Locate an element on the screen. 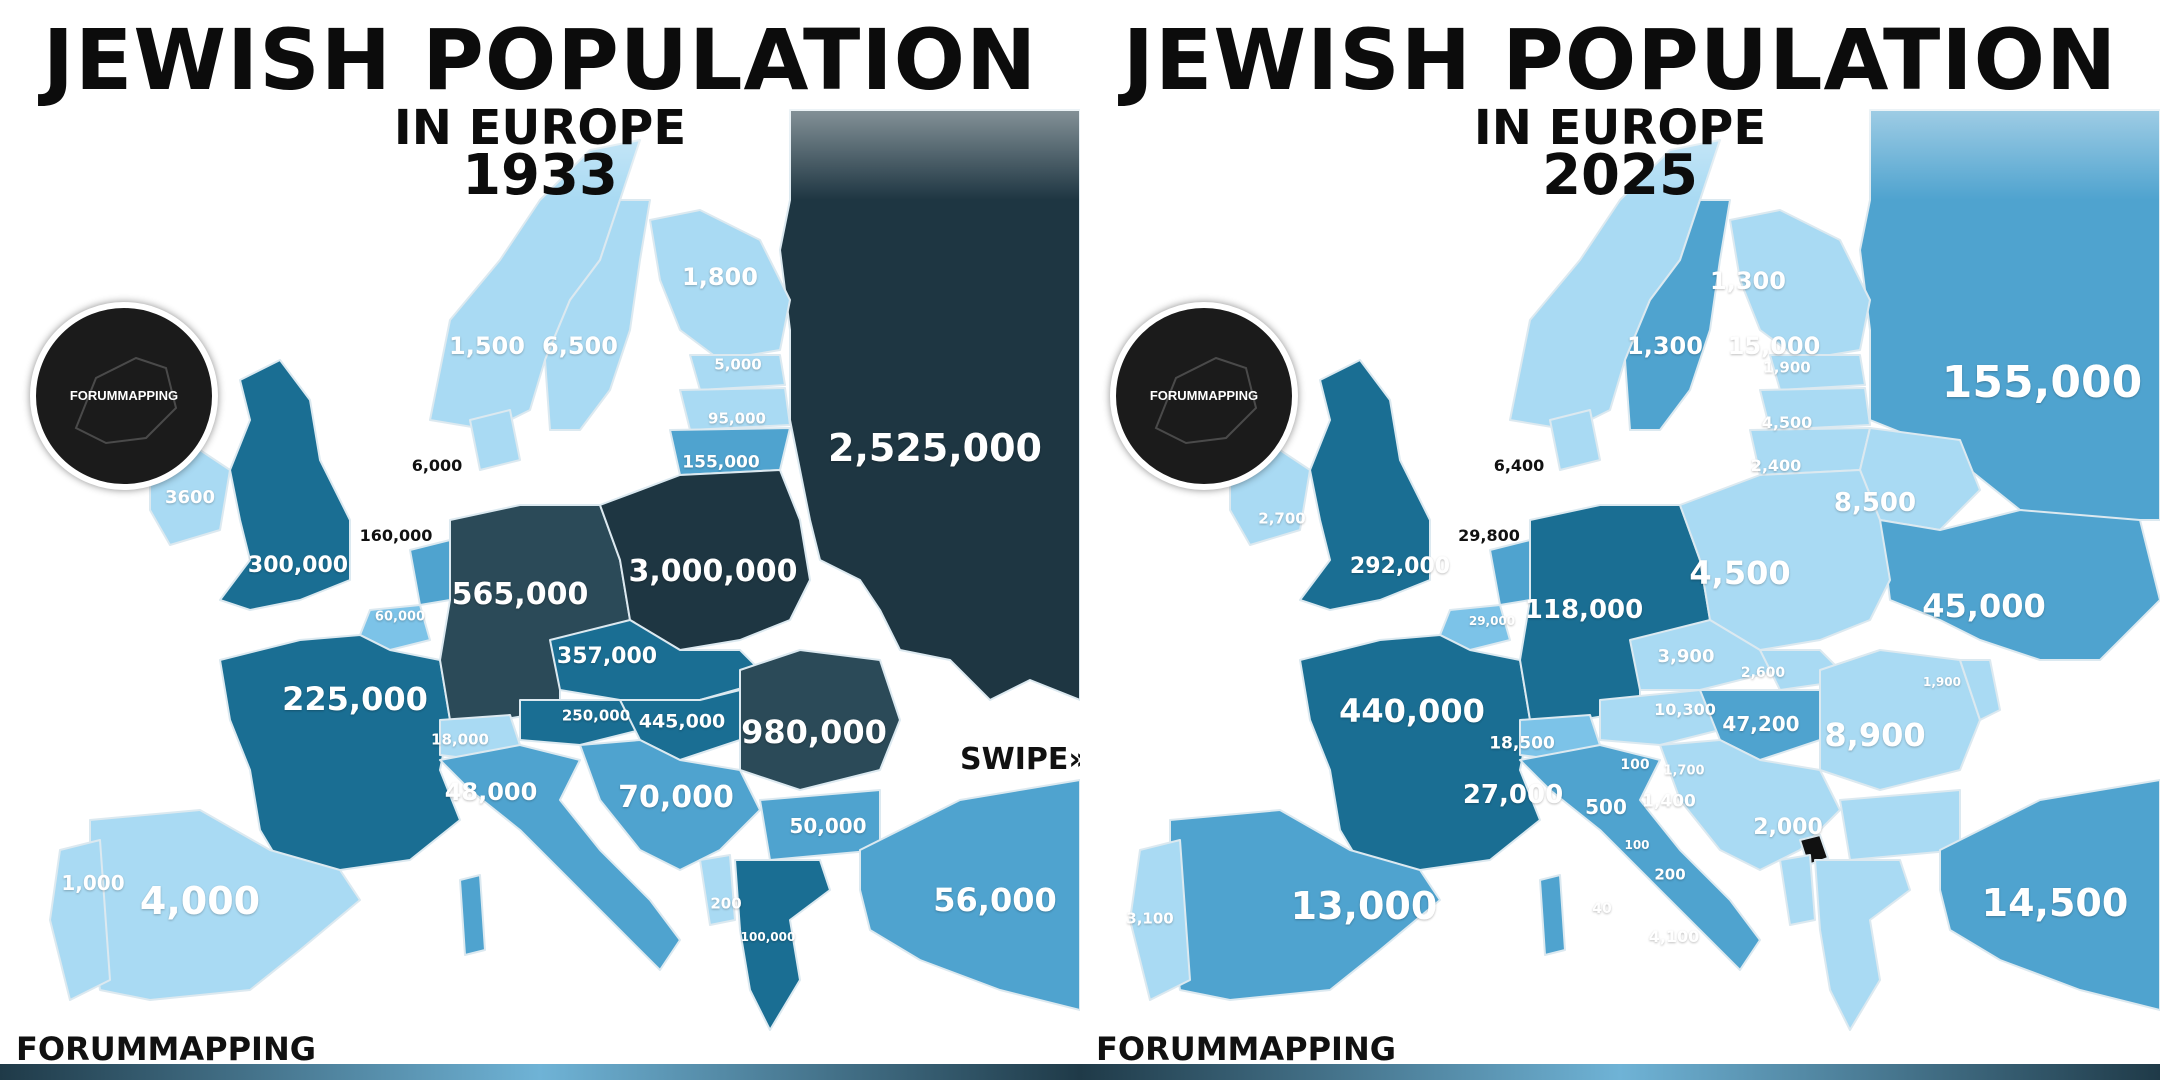 The image size is (2160, 1080). population-label: 565,000 is located at coordinates (520, 594).